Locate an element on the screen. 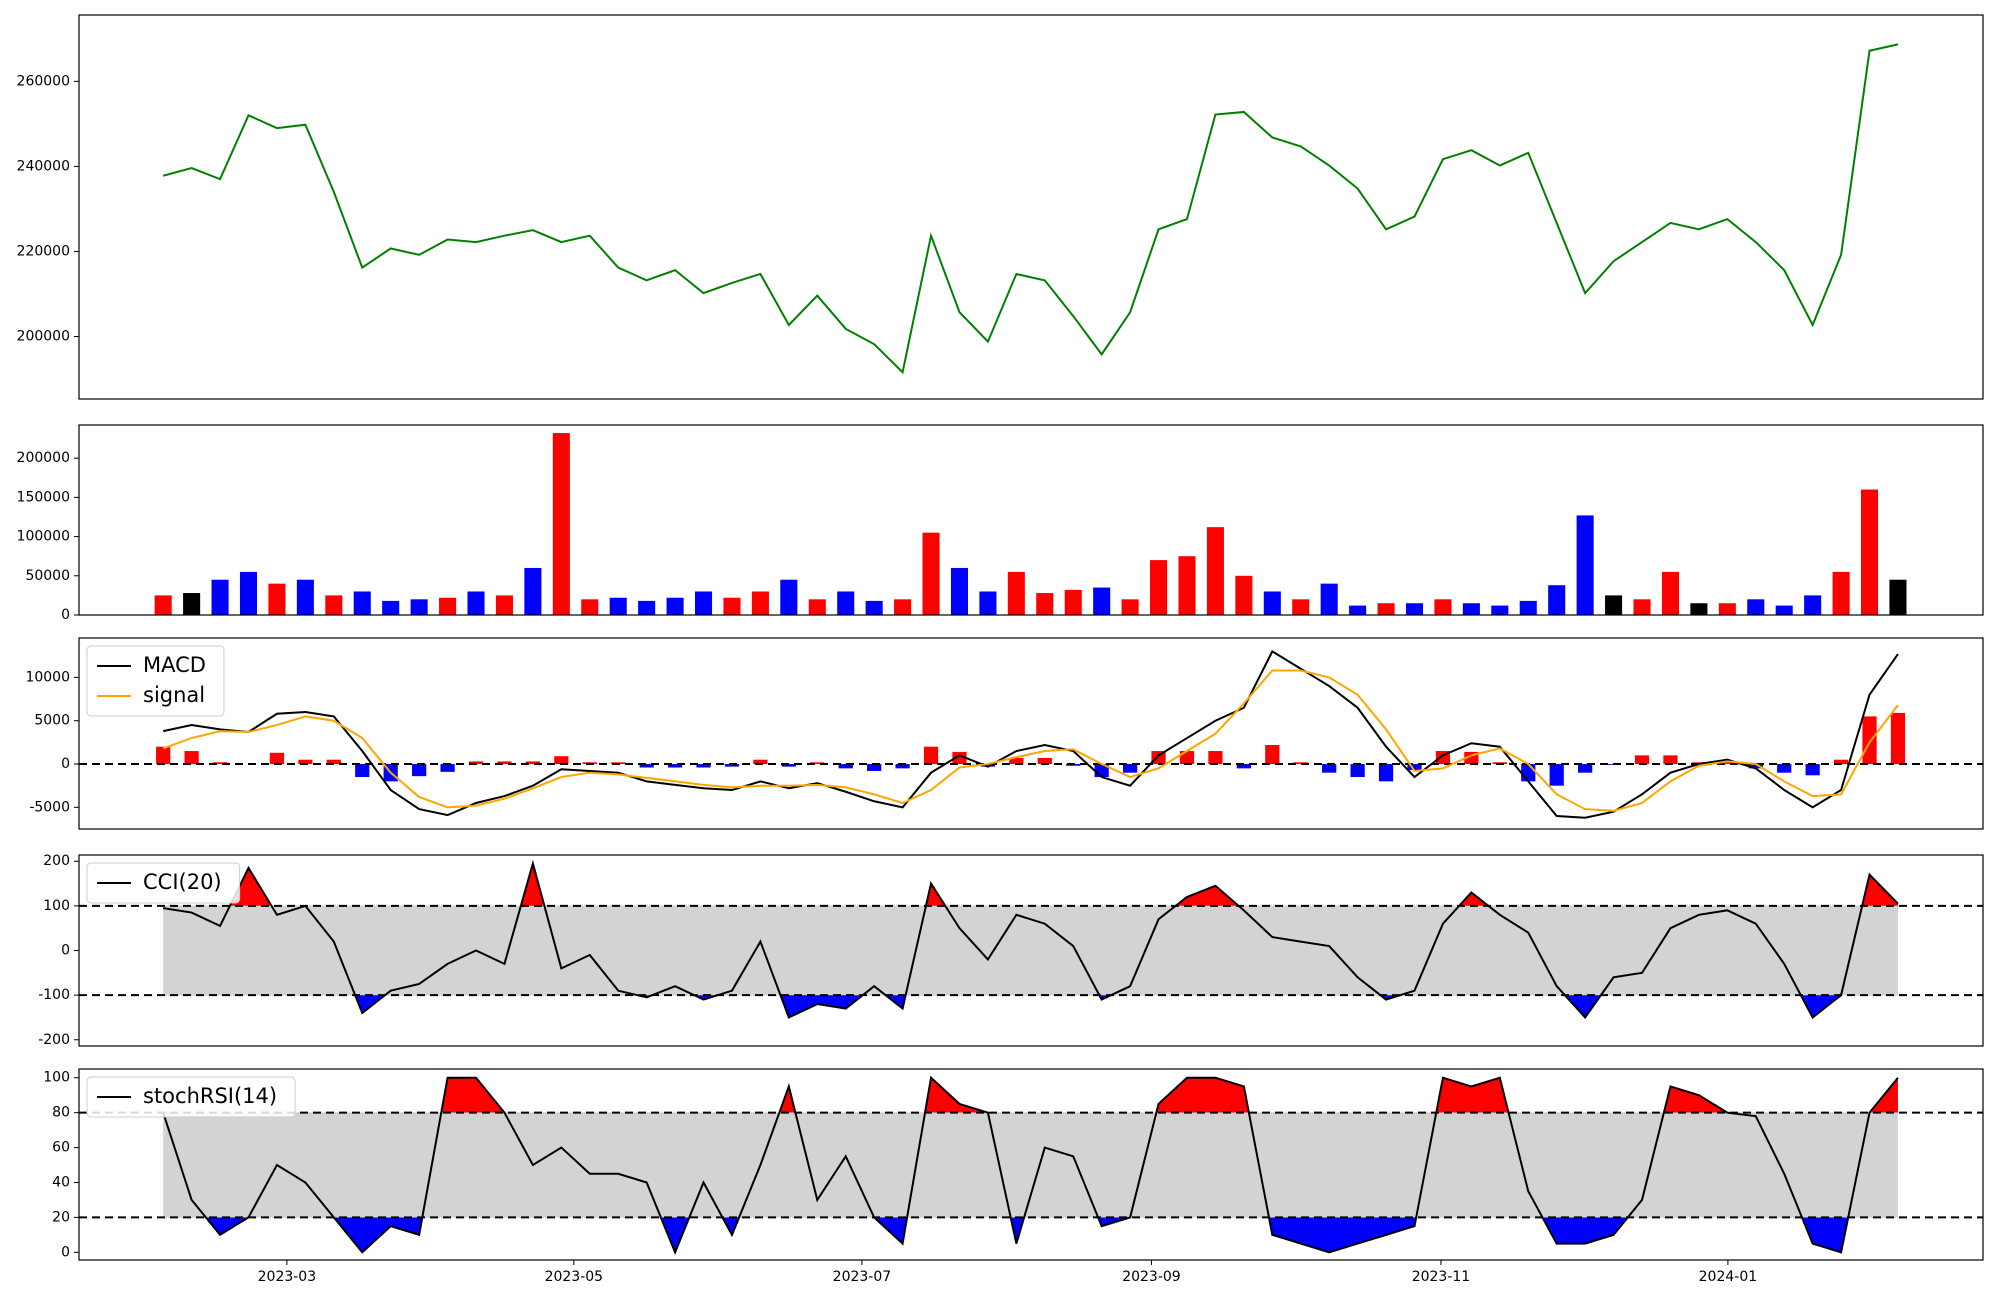  y-tick-label: 100000 is located at coordinates (43, 537).